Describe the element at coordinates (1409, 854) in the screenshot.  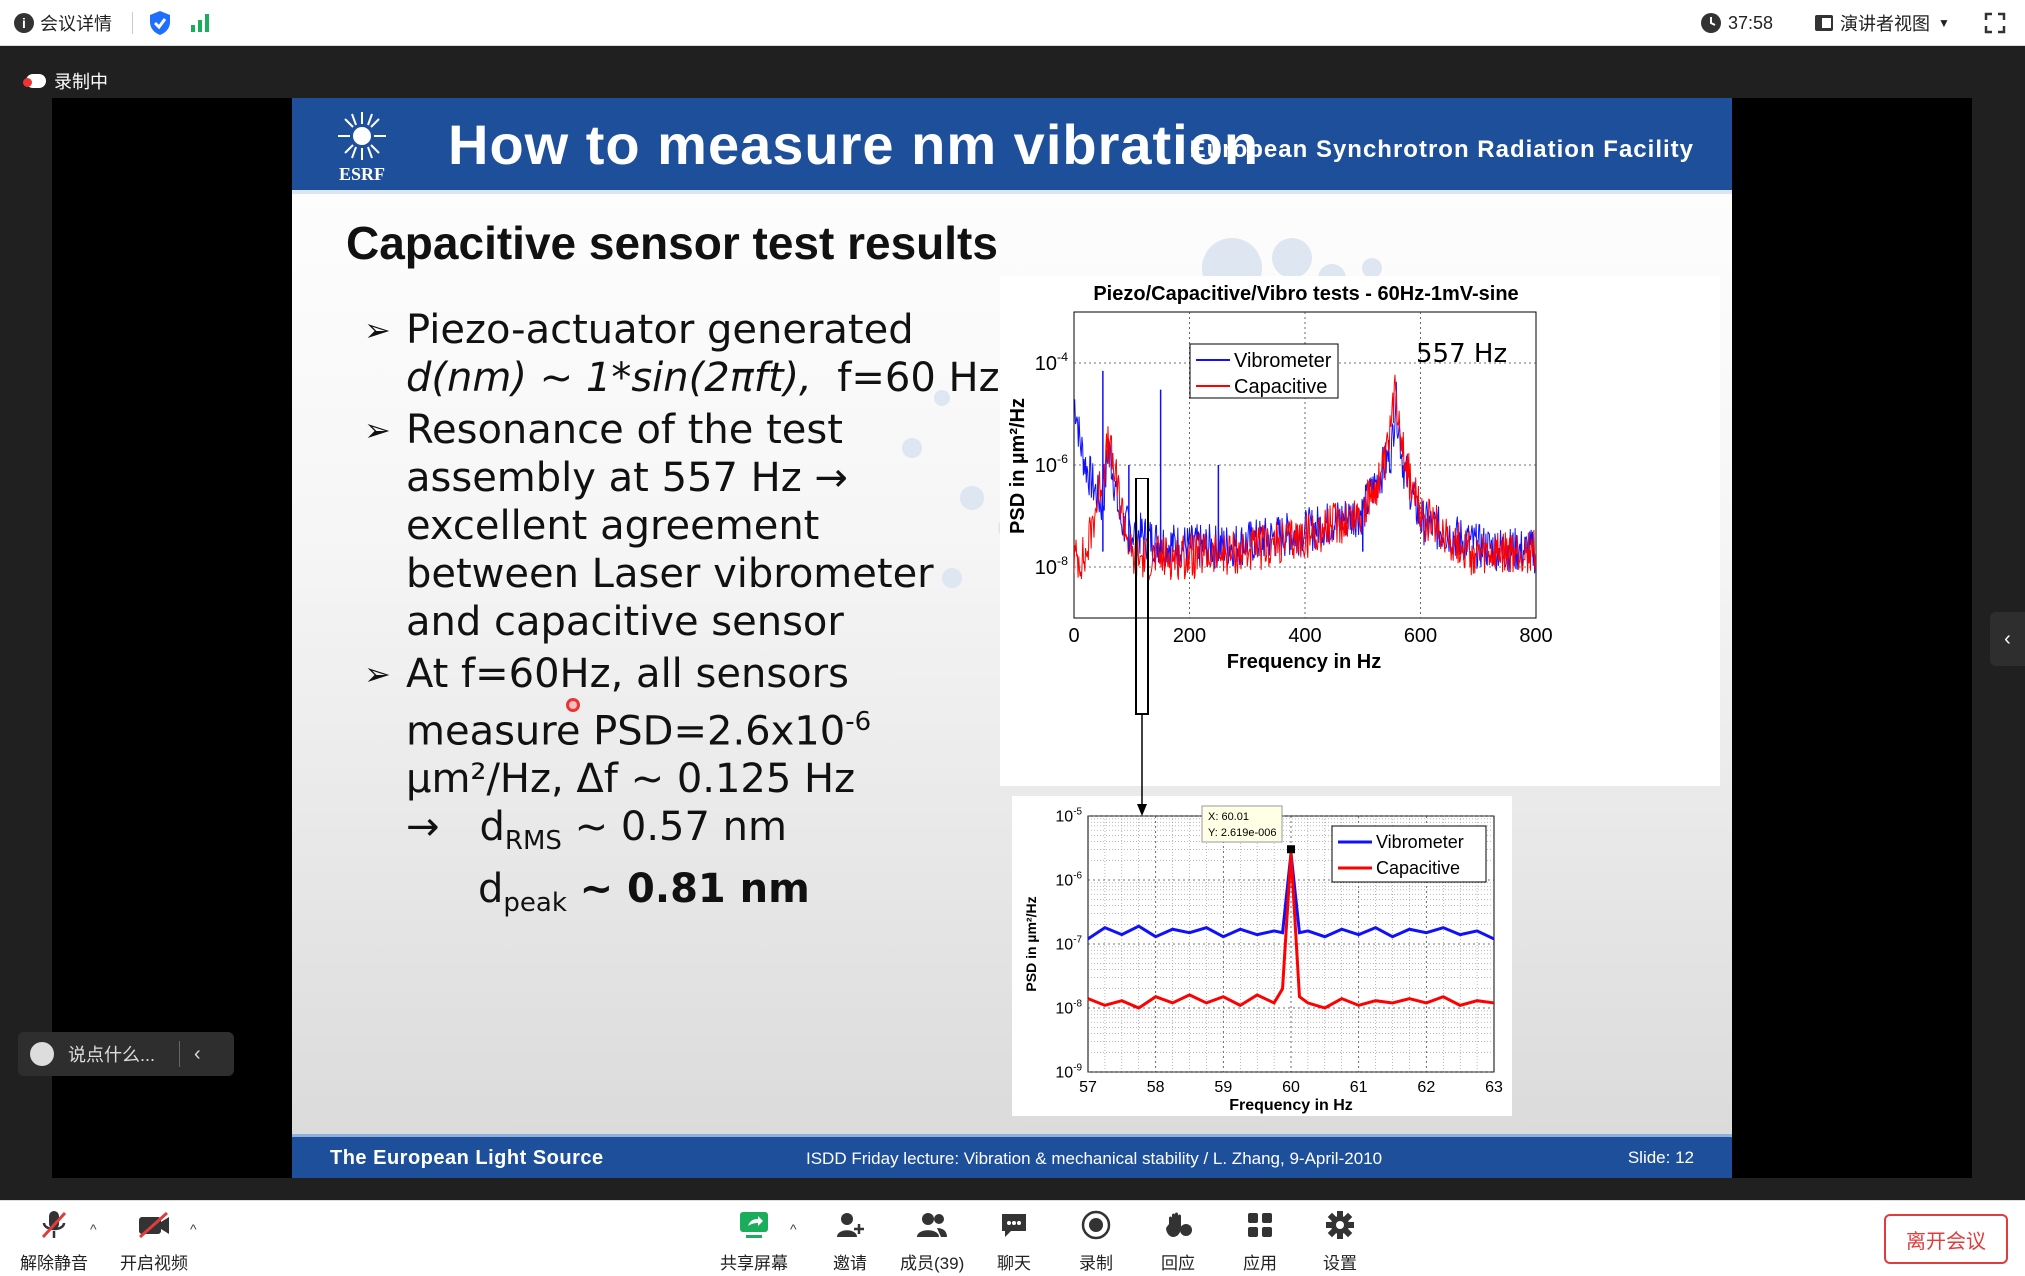
I see `legend-box` at that location.